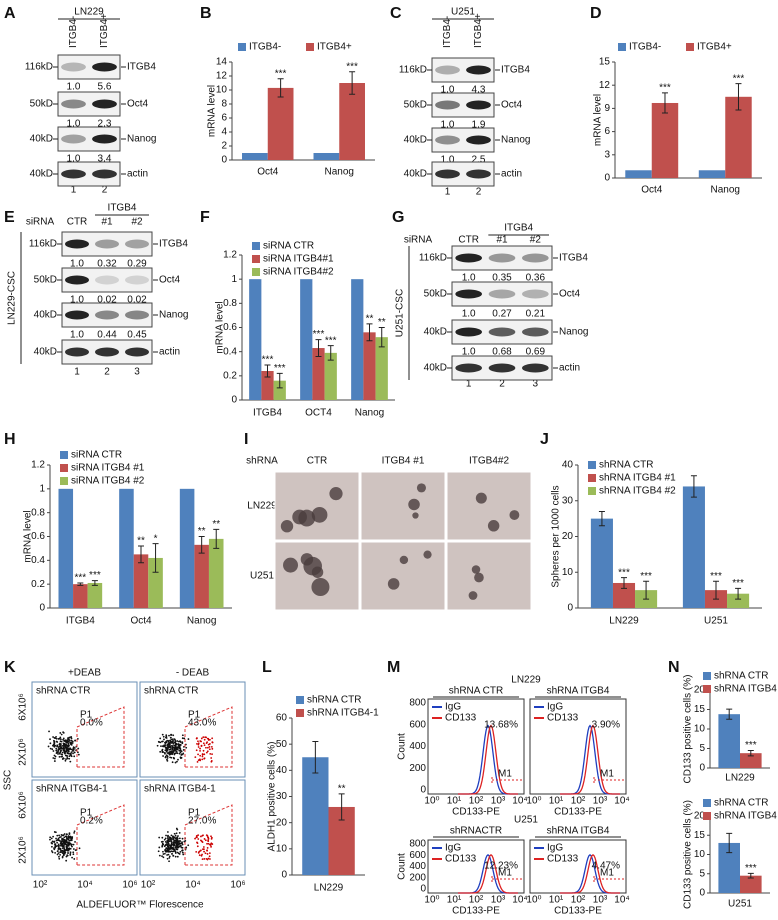 The image size is (778, 920). I want to click on dot-plot-frame, so click(84, 827).